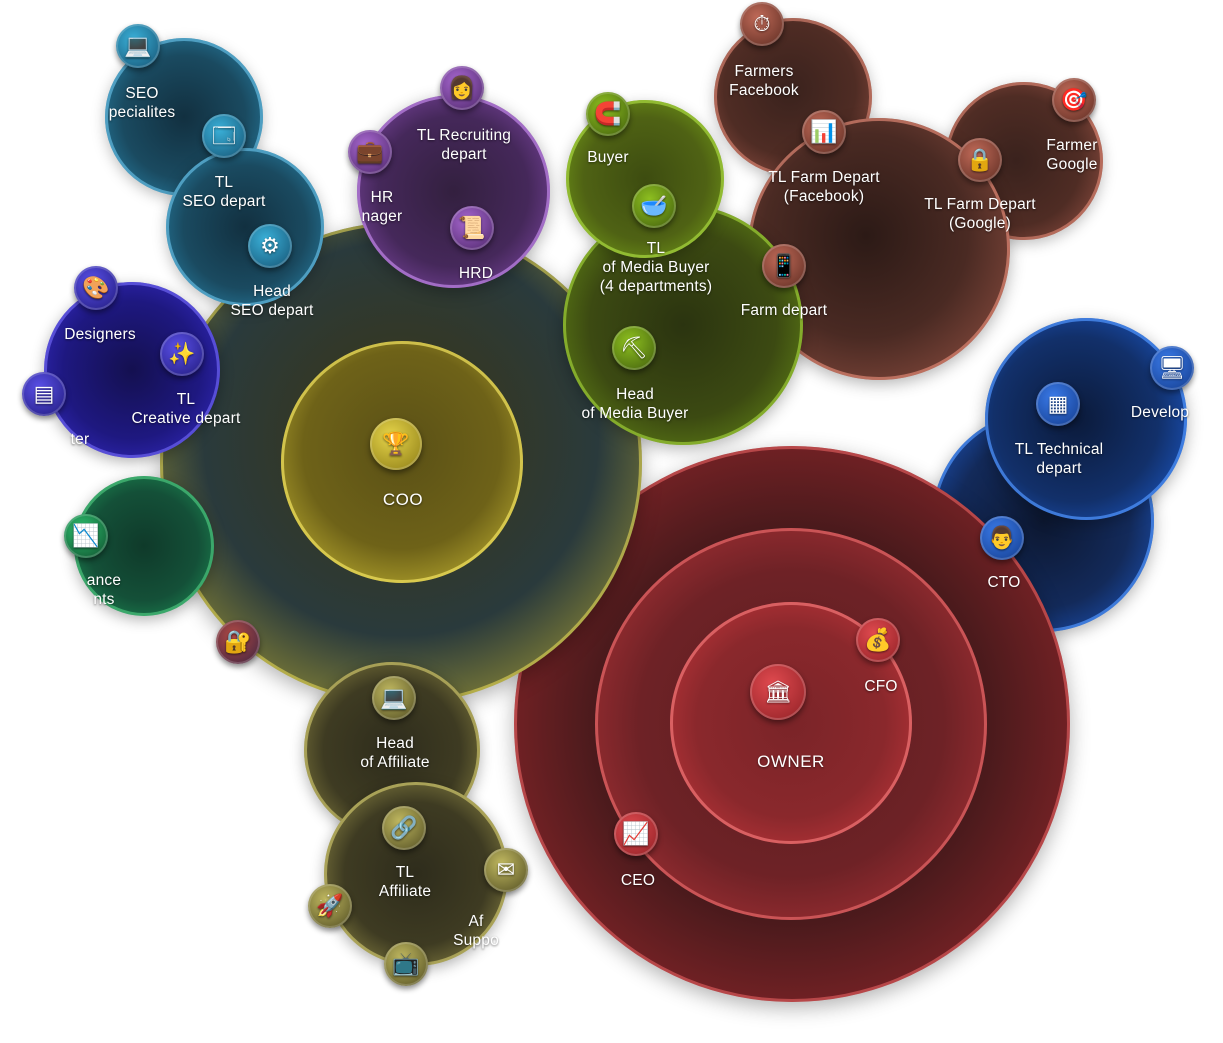  What do you see at coordinates (270, 246) in the screenshot?
I see `seo-gear-icon: ⚙` at bounding box center [270, 246].